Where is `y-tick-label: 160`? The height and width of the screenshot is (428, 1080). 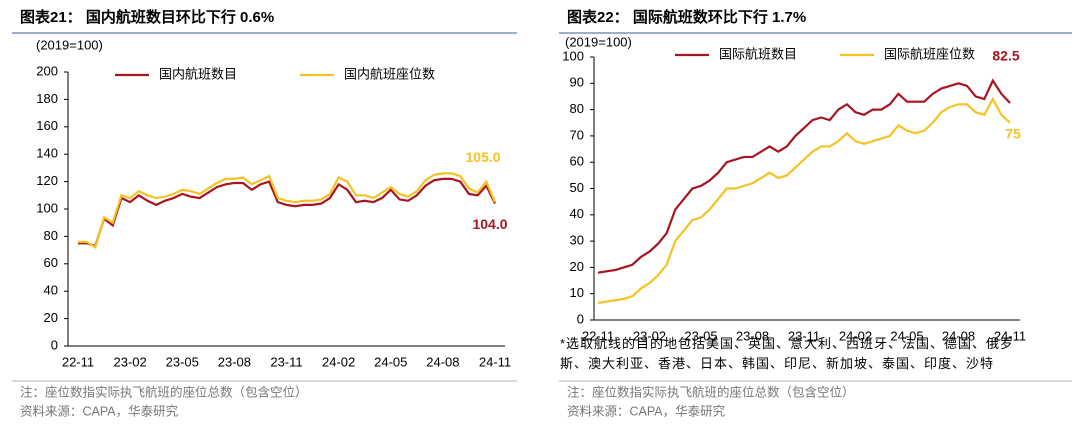
y-tick-label: 160 is located at coordinates (47, 125).